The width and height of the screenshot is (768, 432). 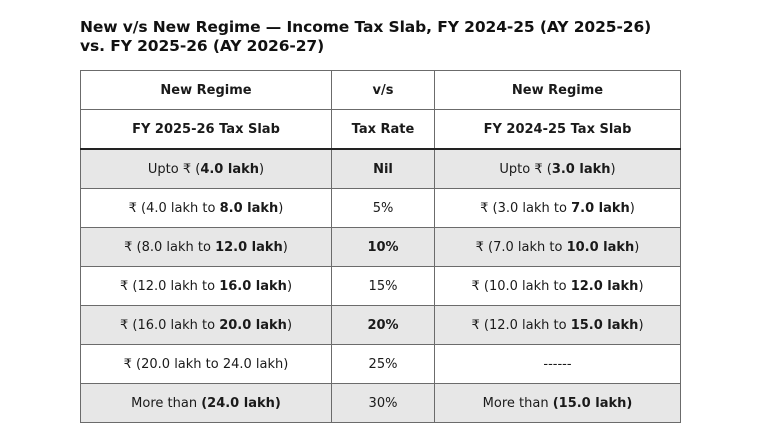 What do you see at coordinates (557, 208) in the screenshot?
I see `slab-fy-2024-25: ₹ (3.0 lakh to 7.0 lakh)` at bounding box center [557, 208].